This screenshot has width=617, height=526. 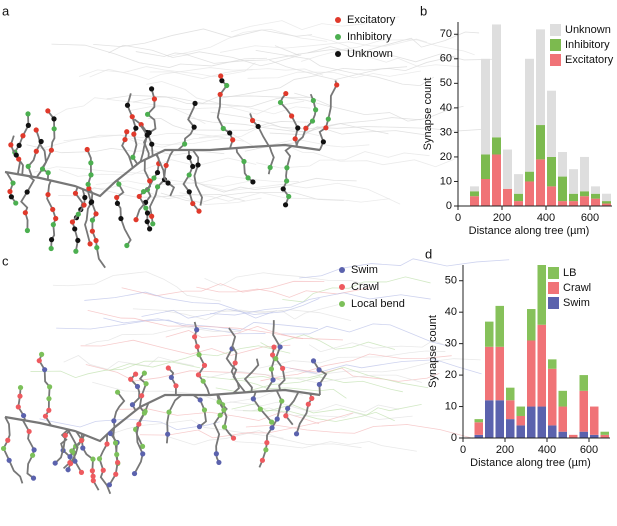 I want to click on legend-label: Swim, so click(x=364, y=270).